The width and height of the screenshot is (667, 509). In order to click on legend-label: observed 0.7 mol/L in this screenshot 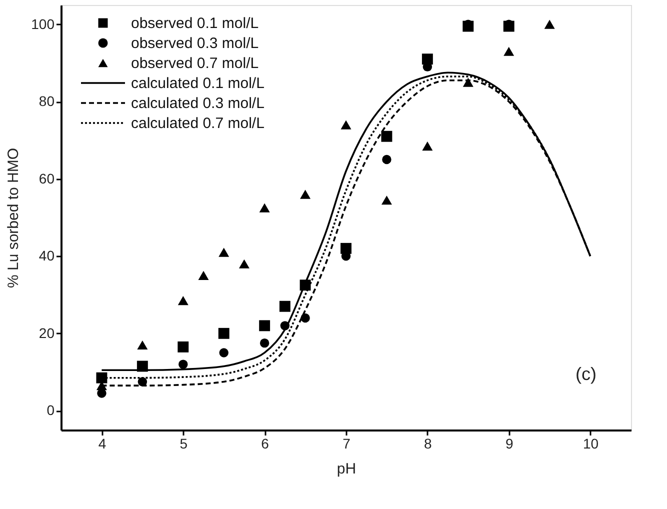, I will do `click(195, 63)`.